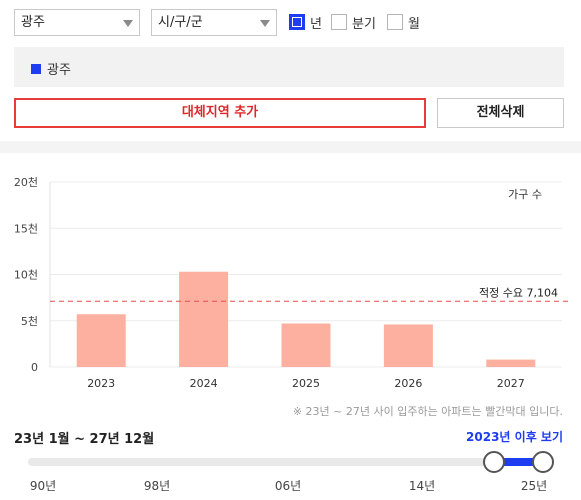 The height and width of the screenshot is (500, 581). I want to click on range-start-handle, so click(494, 462).